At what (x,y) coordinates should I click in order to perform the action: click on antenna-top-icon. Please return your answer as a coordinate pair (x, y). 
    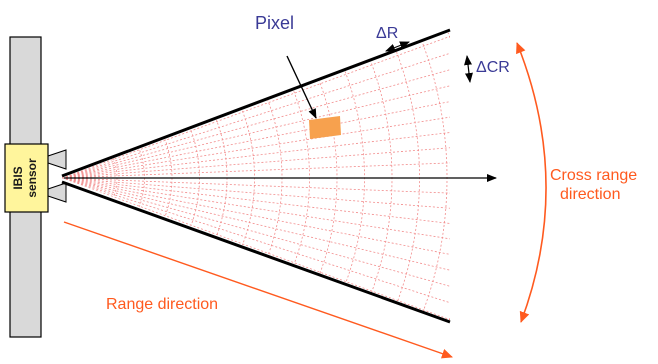
    Looking at the image, I should click on (57, 159).